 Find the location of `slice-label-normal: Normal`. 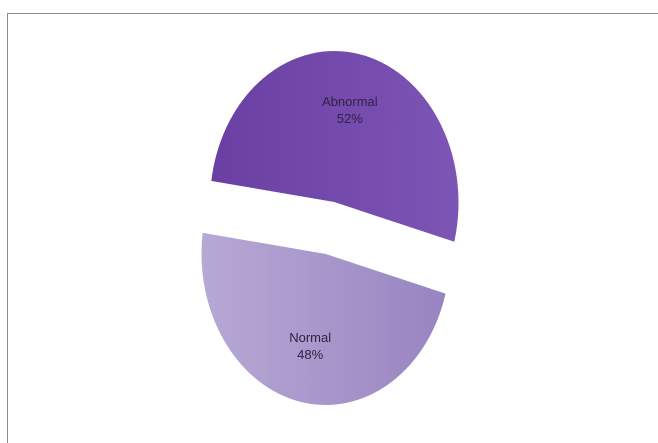

slice-label-normal: Normal is located at coordinates (310, 337).